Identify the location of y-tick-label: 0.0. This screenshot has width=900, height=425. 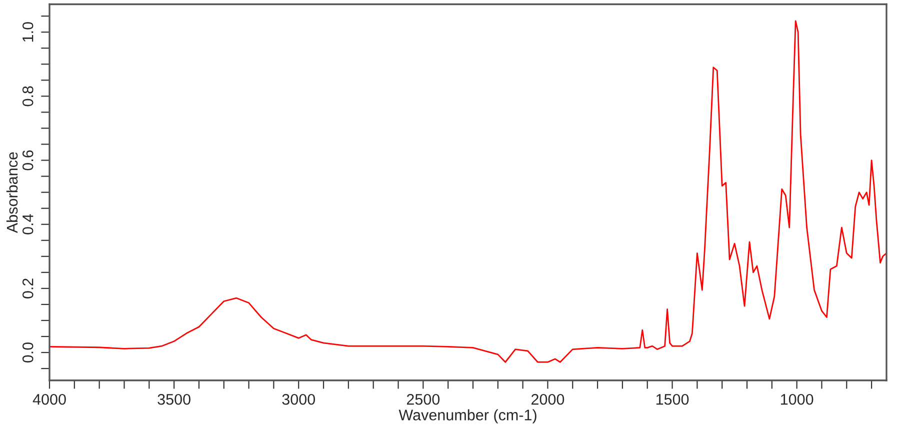
(28, 352).